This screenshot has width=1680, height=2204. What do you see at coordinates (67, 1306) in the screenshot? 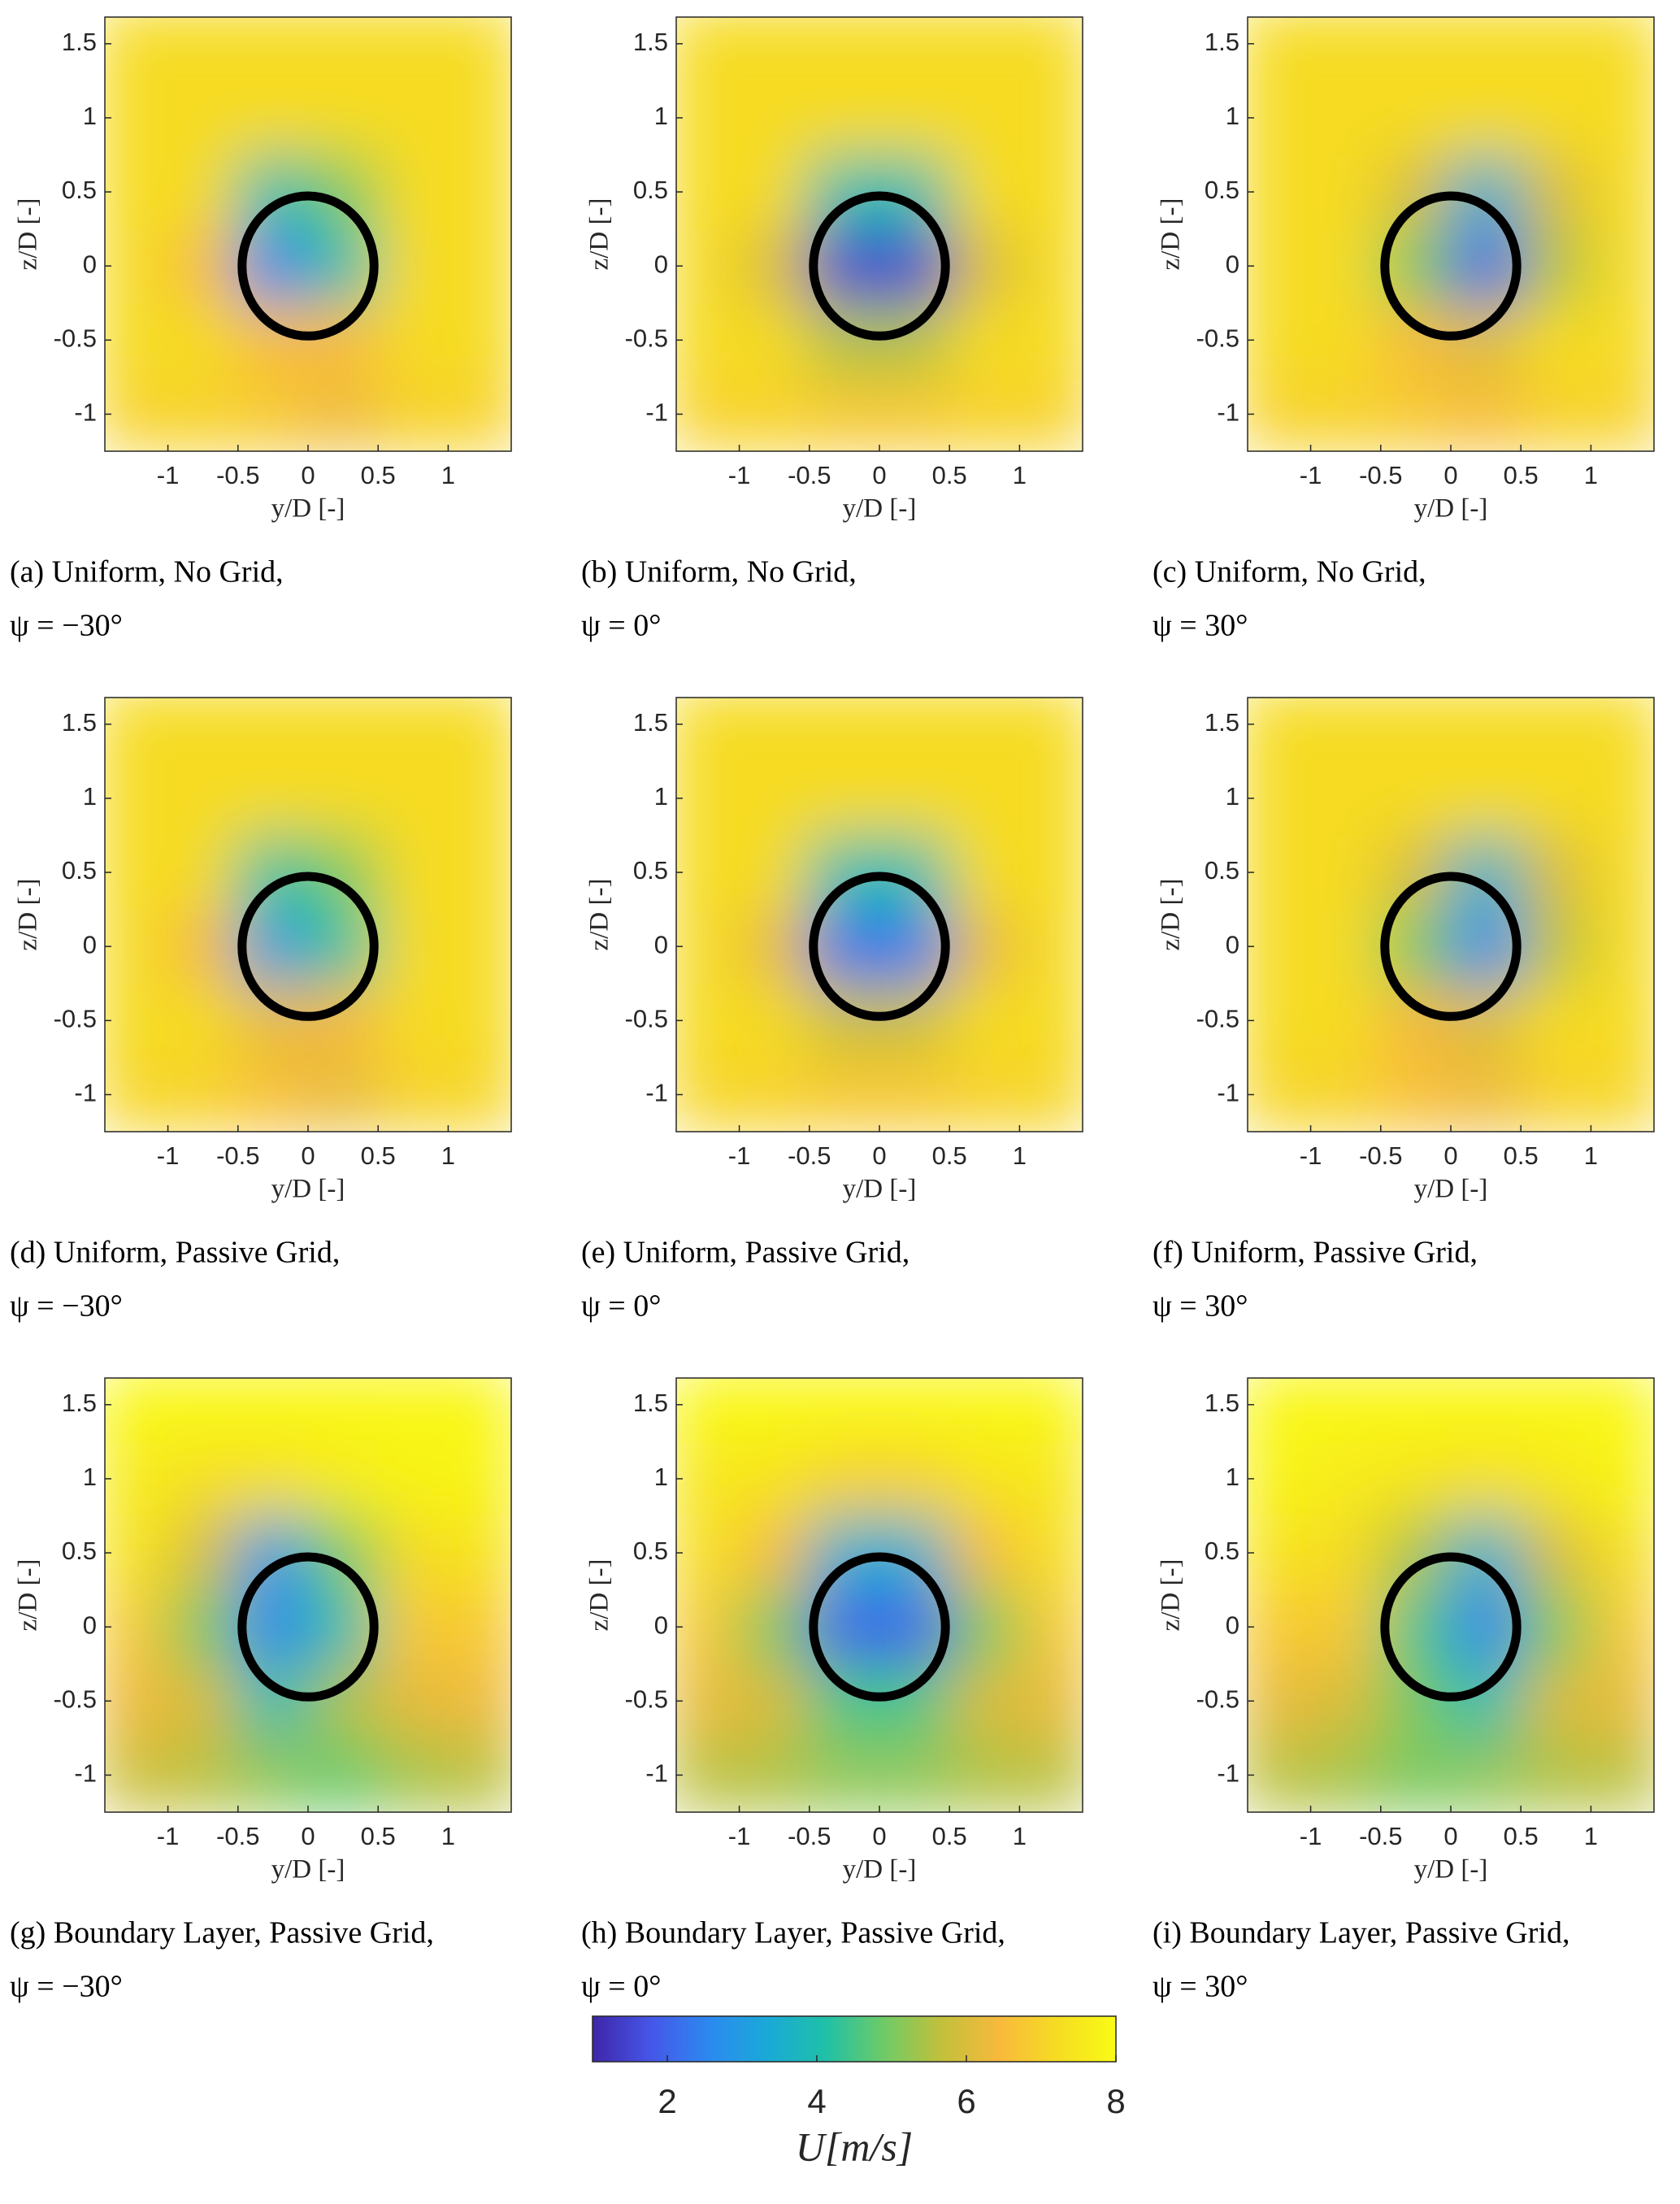
I see `caption-angle: ψ = −30°` at bounding box center [67, 1306].